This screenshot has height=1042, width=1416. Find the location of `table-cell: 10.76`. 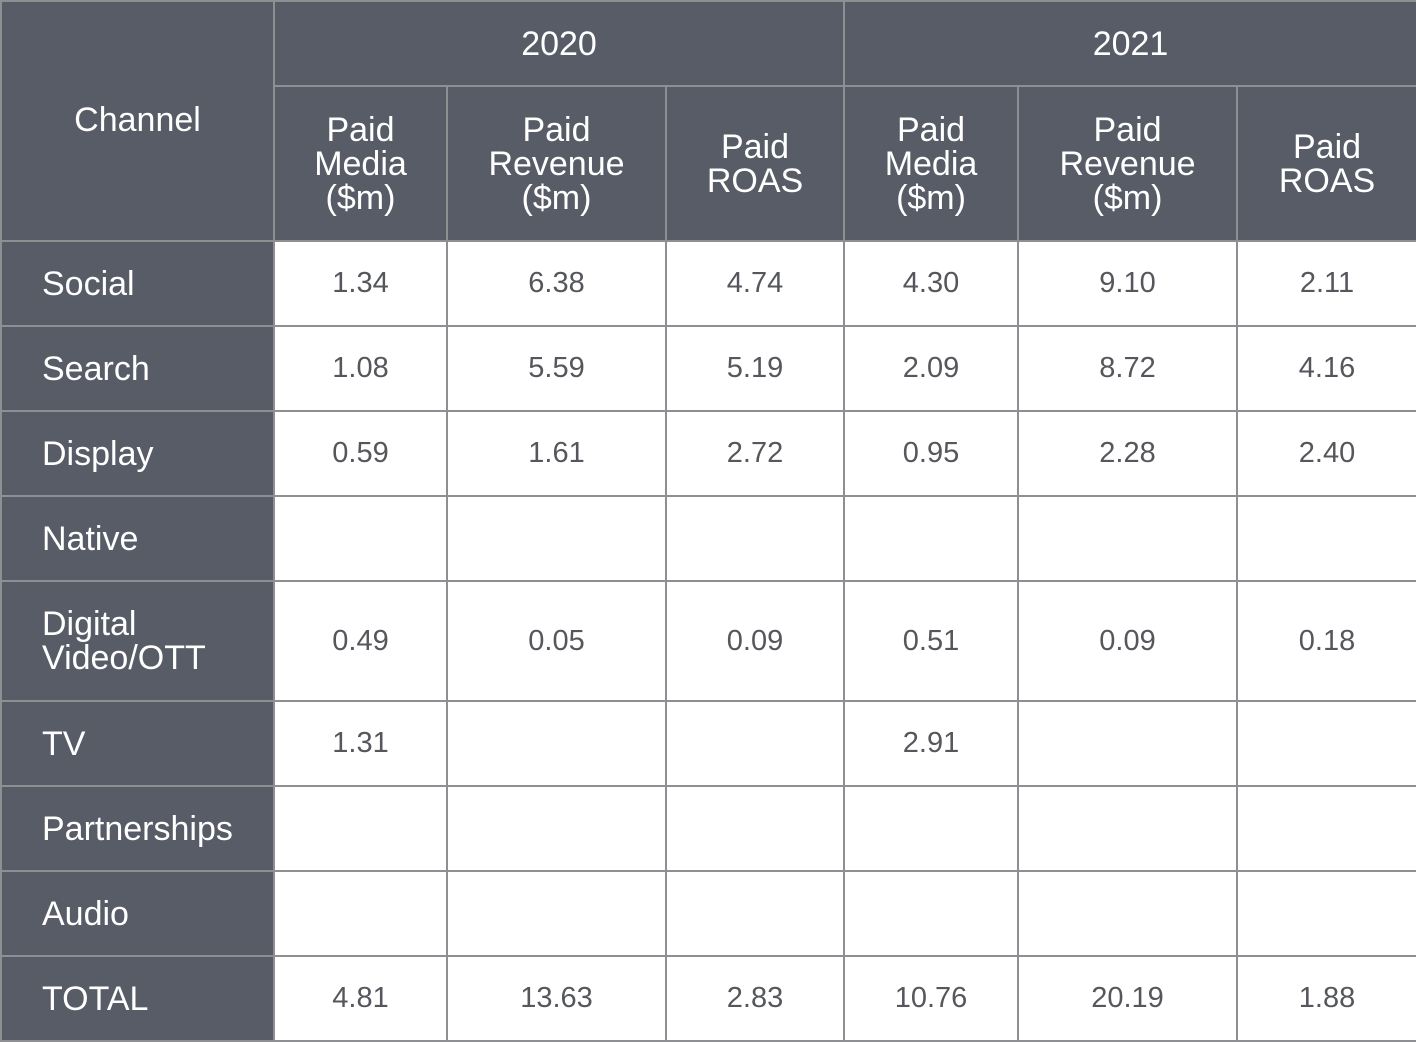

table-cell: 10.76 is located at coordinates (931, 998).